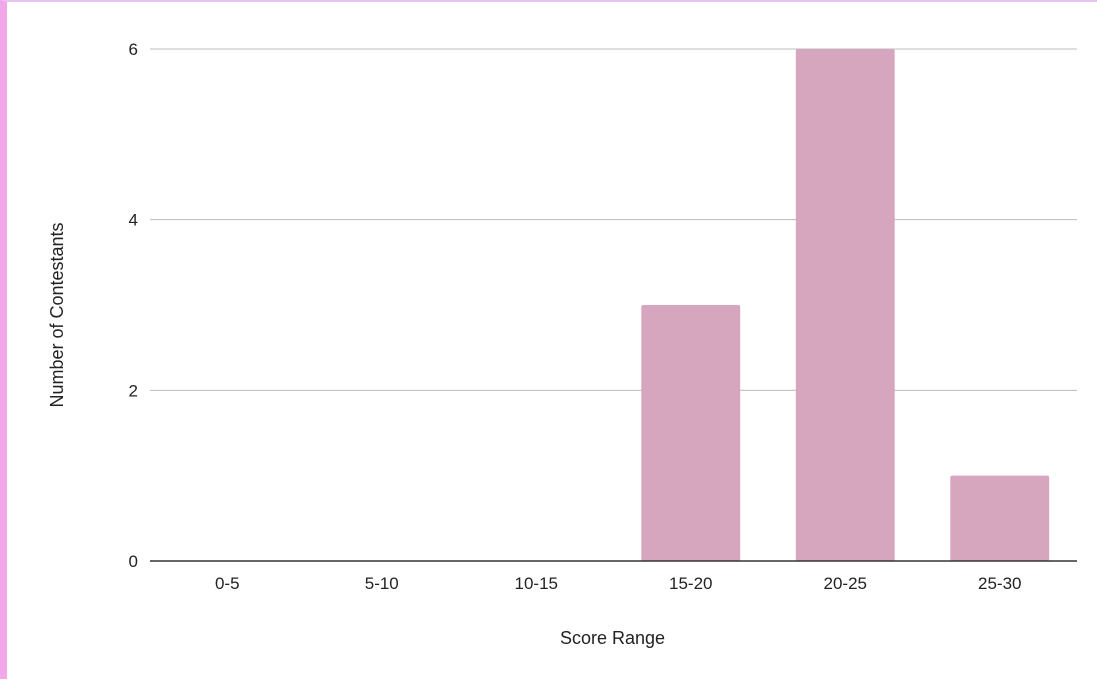 The height and width of the screenshot is (681, 1097). What do you see at coordinates (133, 390) in the screenshot?
I see `y-tick-label: 2` at bounding box center [133, 390].